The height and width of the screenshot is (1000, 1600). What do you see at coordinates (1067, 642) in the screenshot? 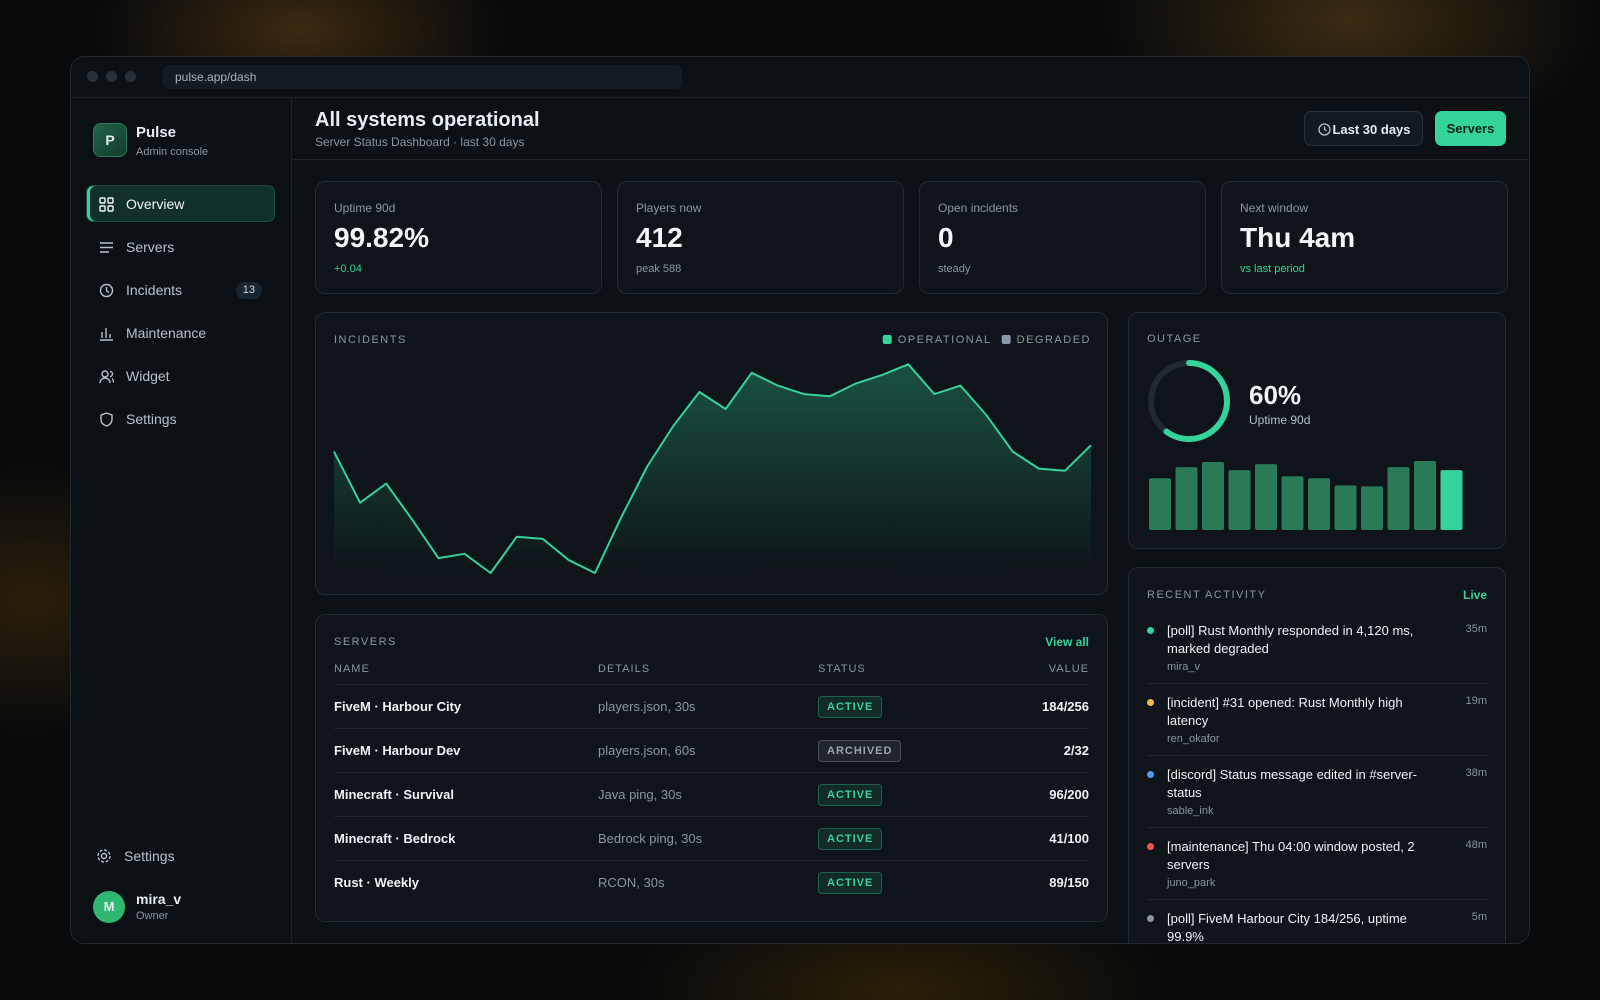
I see `view-all-link: View all` at bounding box center [1067, 642].